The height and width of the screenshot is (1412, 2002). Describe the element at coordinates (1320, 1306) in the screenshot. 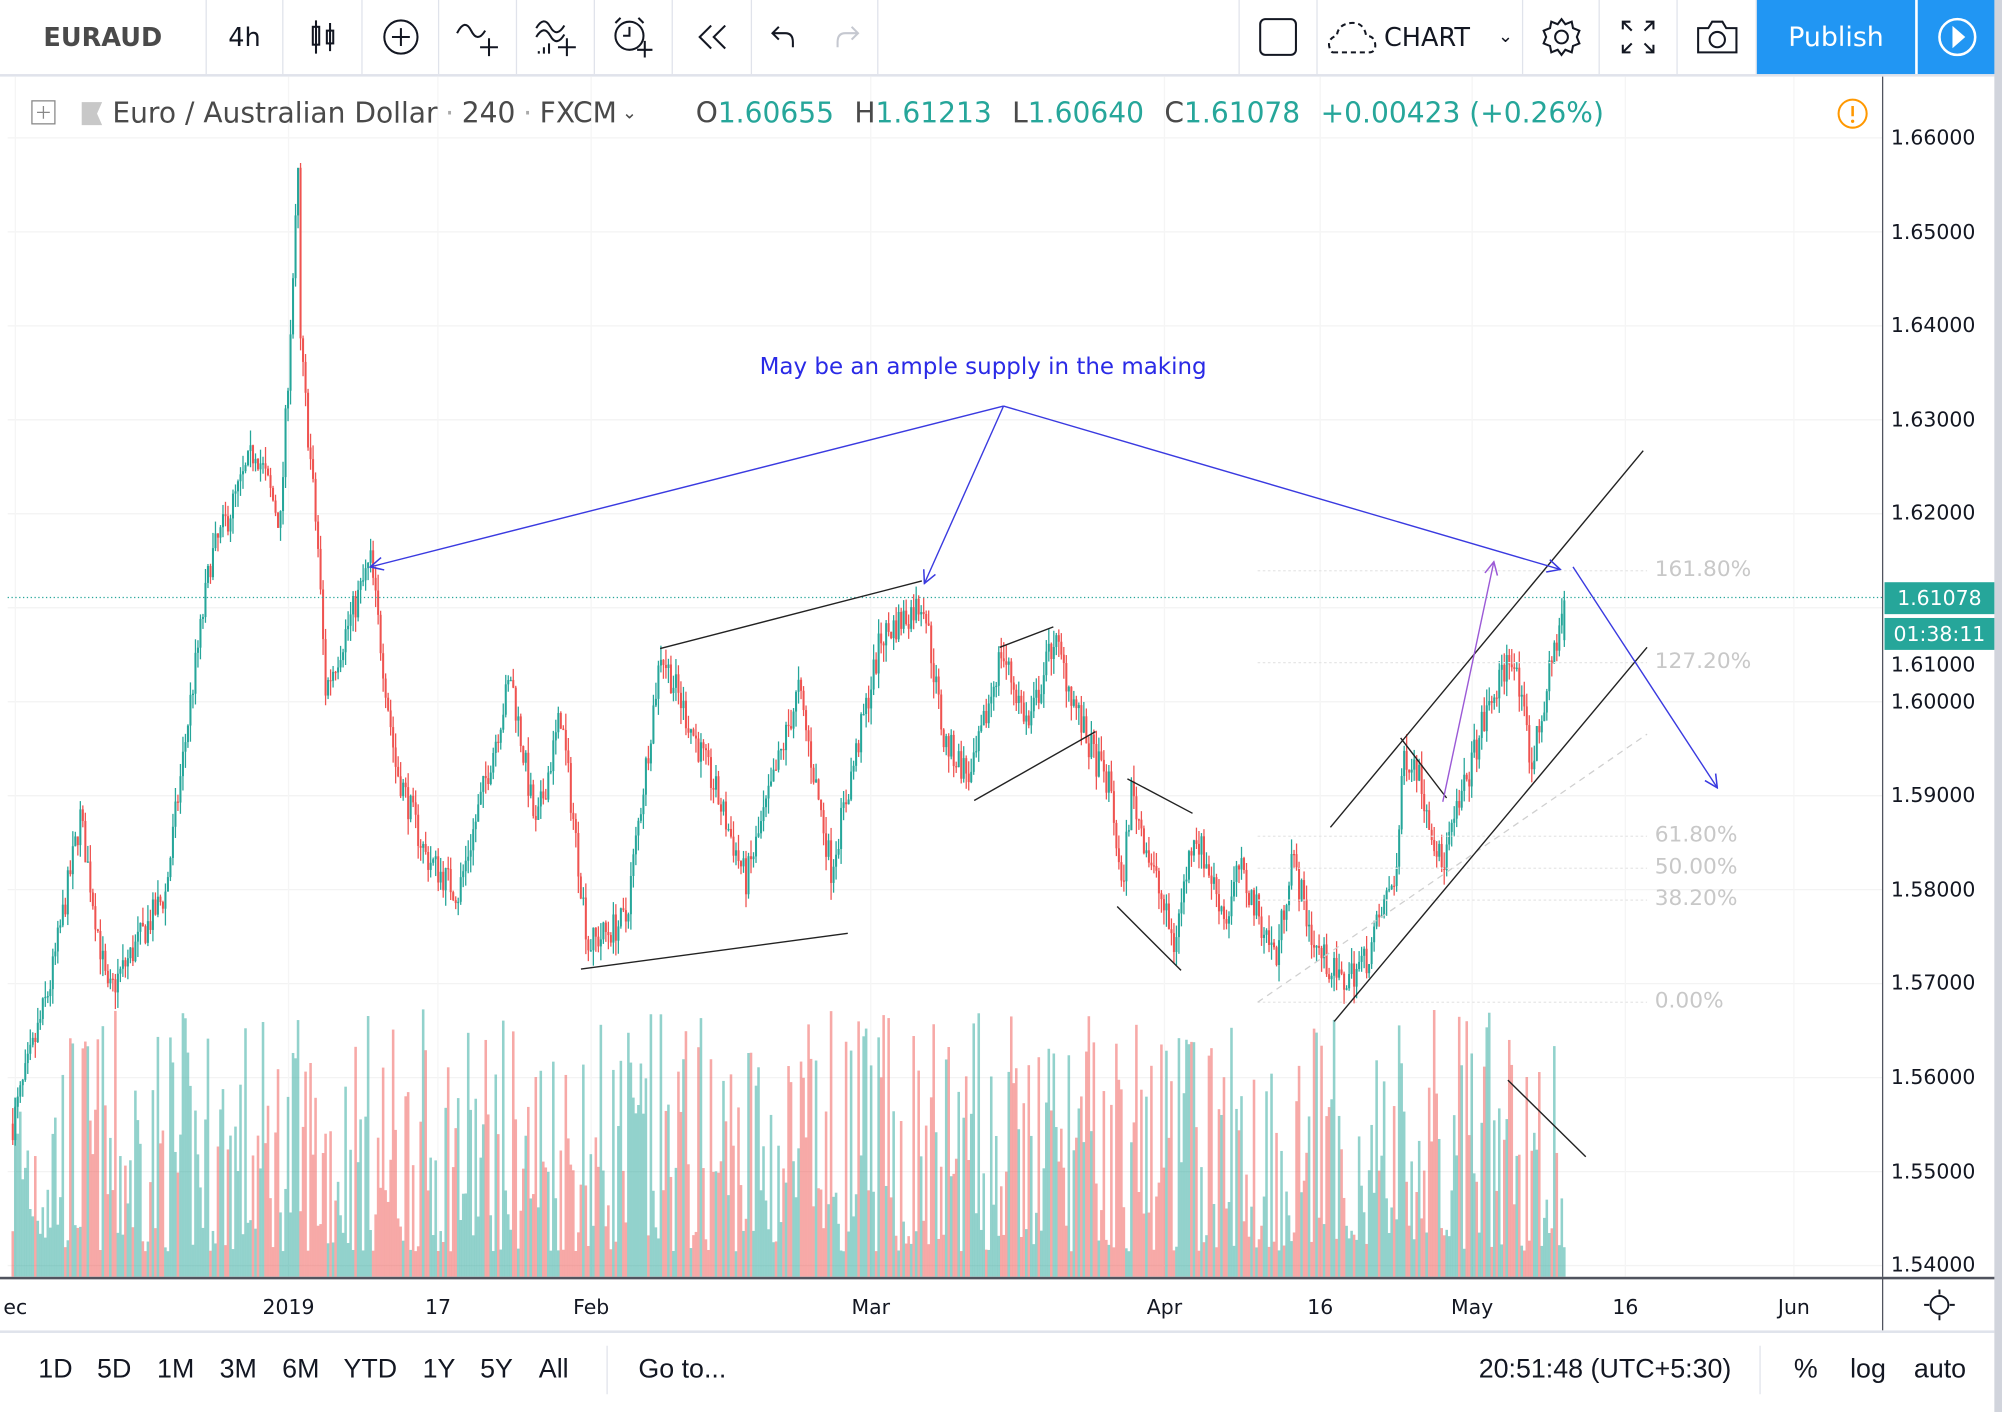

I see `time-tick-label: 16` at that location.